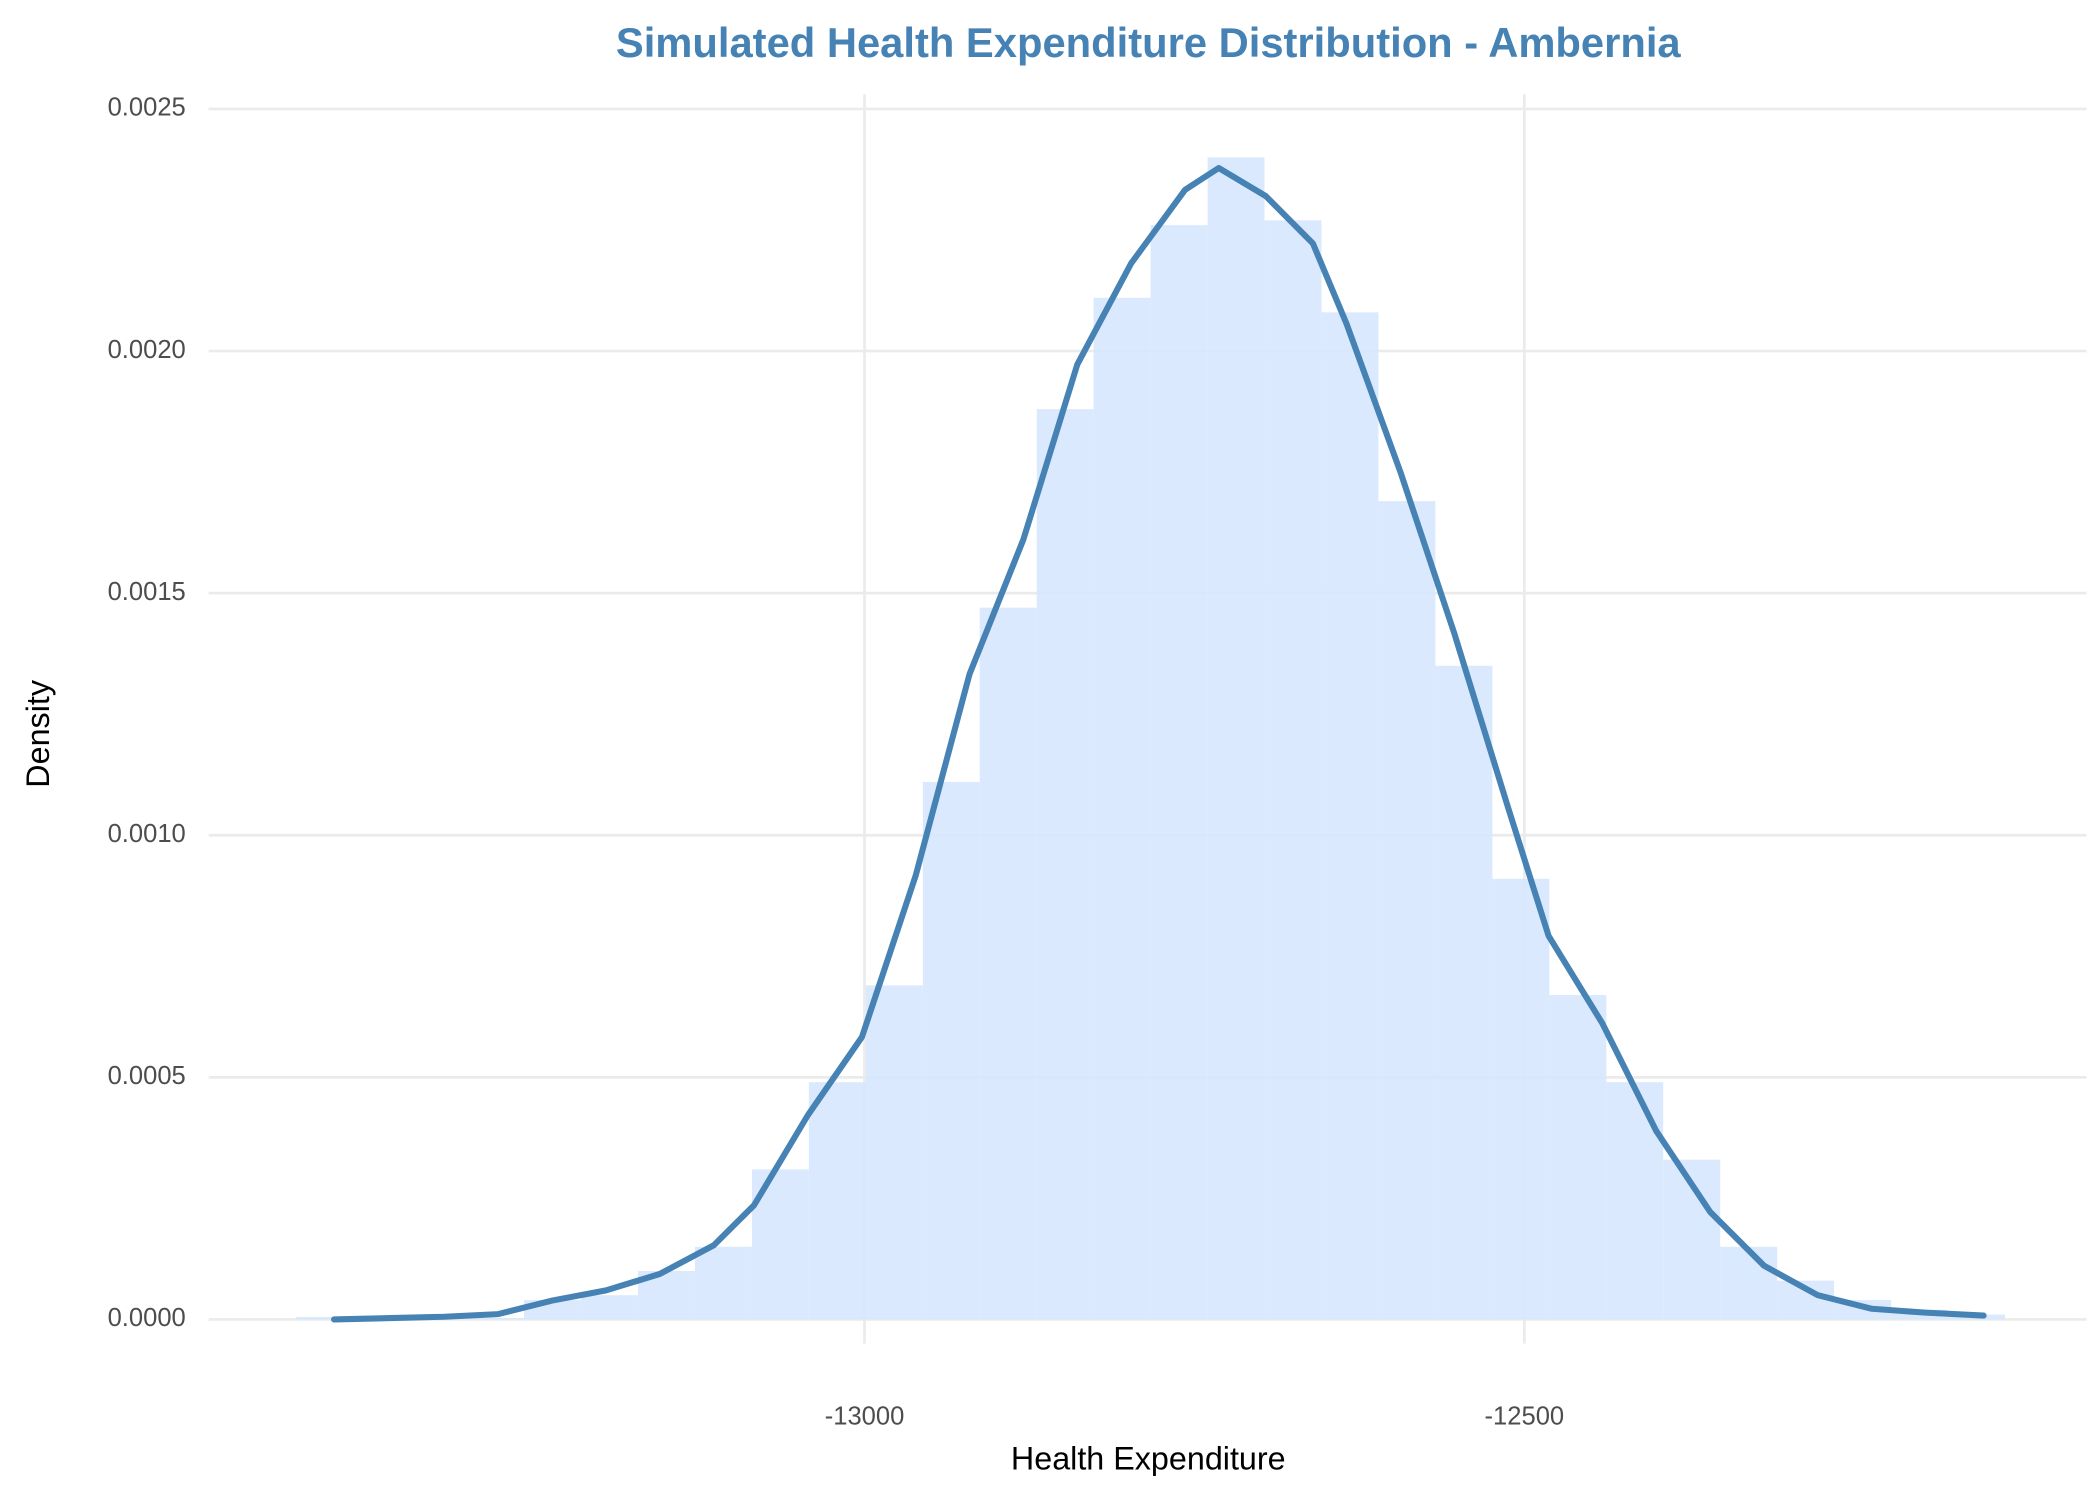  Describe the element at coordinates (147, 834) in the screenshot. I see `y-tick-label: 0.0010` at that location.